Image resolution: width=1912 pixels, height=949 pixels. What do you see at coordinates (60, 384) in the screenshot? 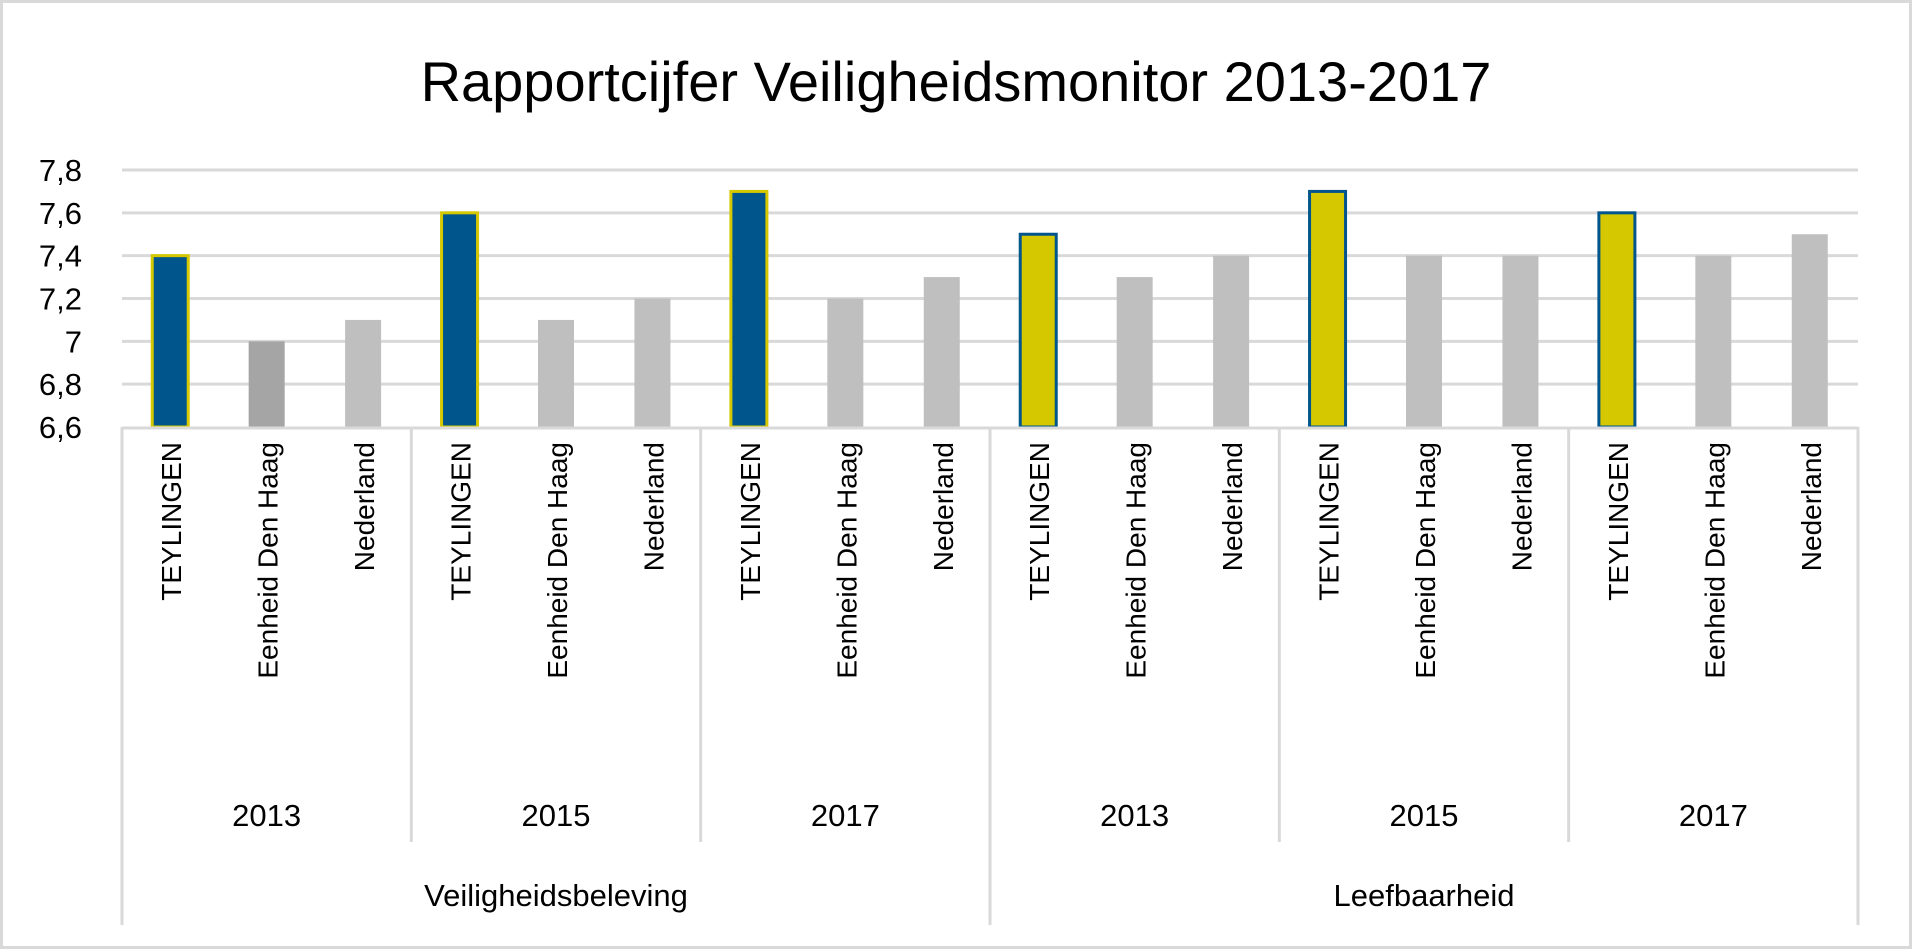
I see `y-tick-label: 6,8` at bounding box center [60, 384].